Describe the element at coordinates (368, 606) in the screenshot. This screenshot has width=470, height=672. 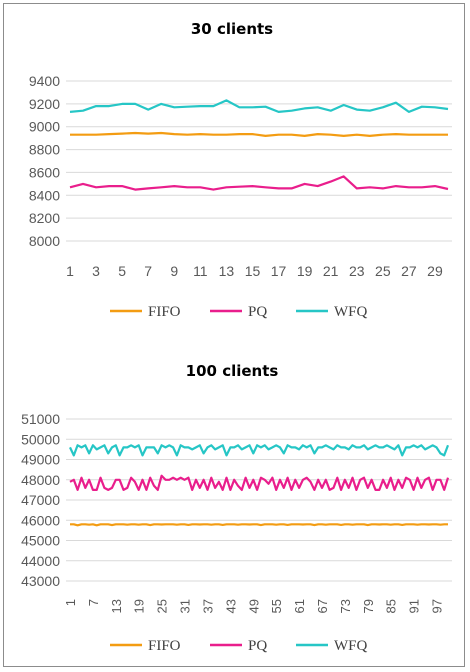
I see `x-tick-label: 79` at that location.